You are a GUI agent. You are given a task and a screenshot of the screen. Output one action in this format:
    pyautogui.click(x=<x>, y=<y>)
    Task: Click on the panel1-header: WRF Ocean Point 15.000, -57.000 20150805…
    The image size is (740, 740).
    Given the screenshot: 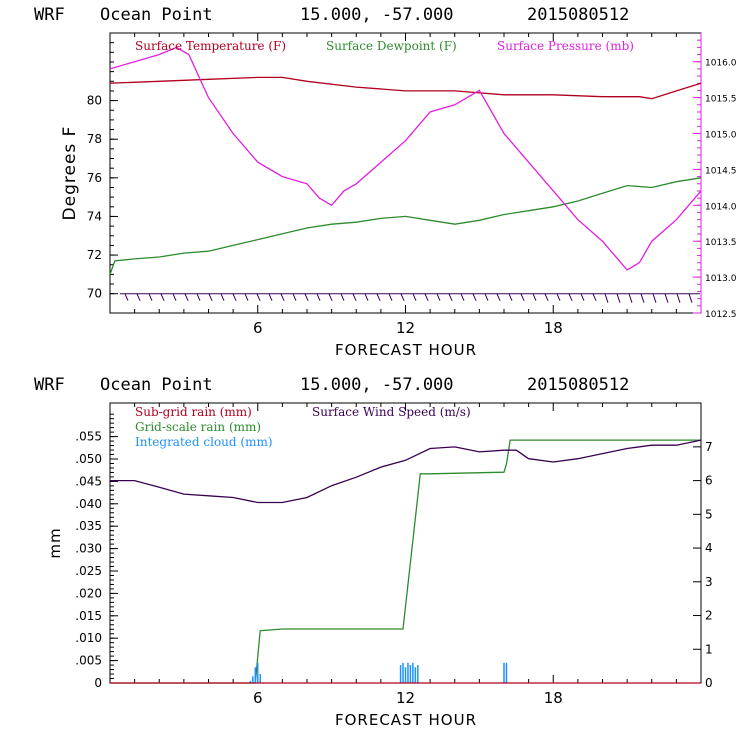 What is the action you would take?
    pyautogui.click(x=331, y=15)
    